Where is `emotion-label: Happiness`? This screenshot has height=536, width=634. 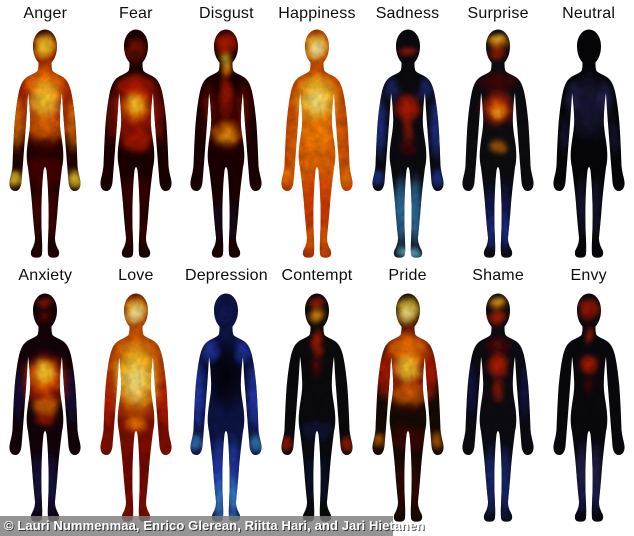
emotion-label: Happiness is located at coordinates (317, 13).